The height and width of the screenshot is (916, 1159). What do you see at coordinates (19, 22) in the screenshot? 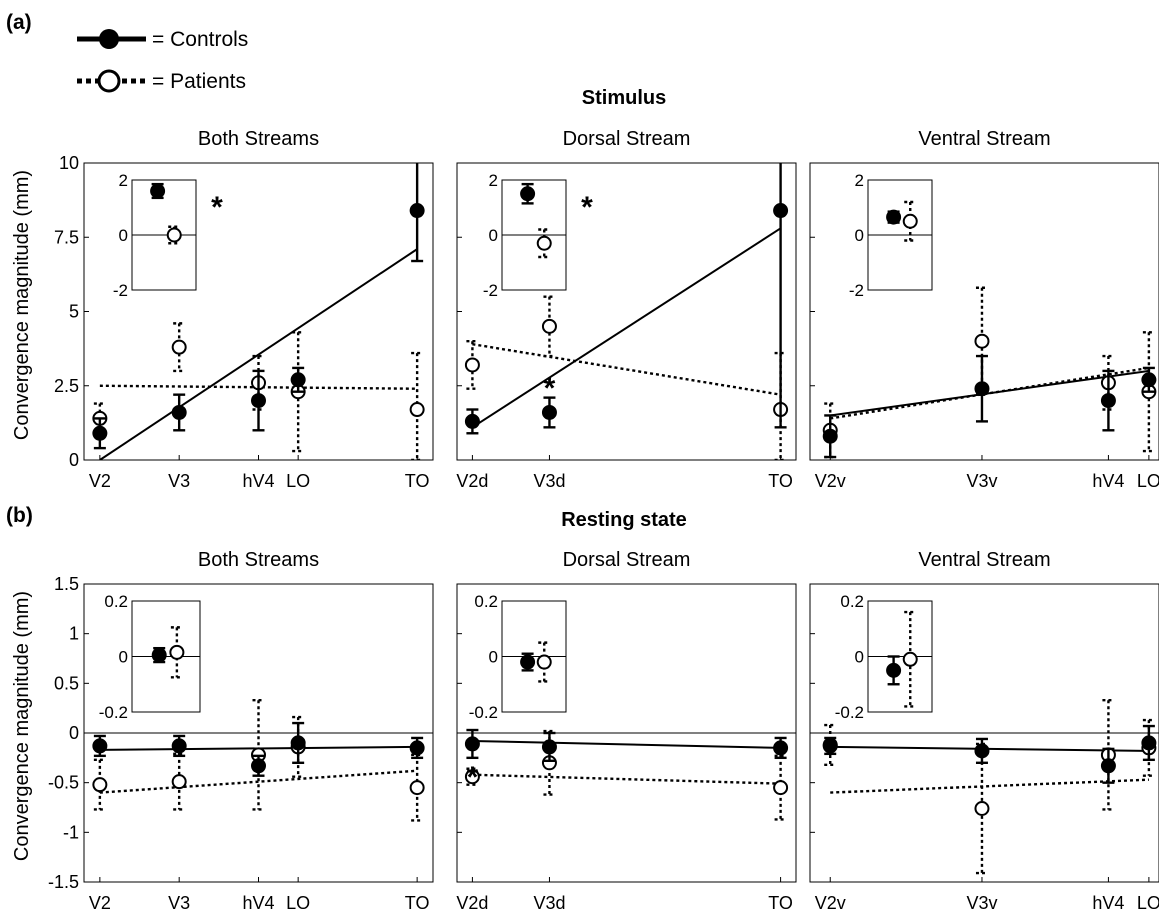
I see `panel-a-letter: (a)` at bounding box center [19, 22].